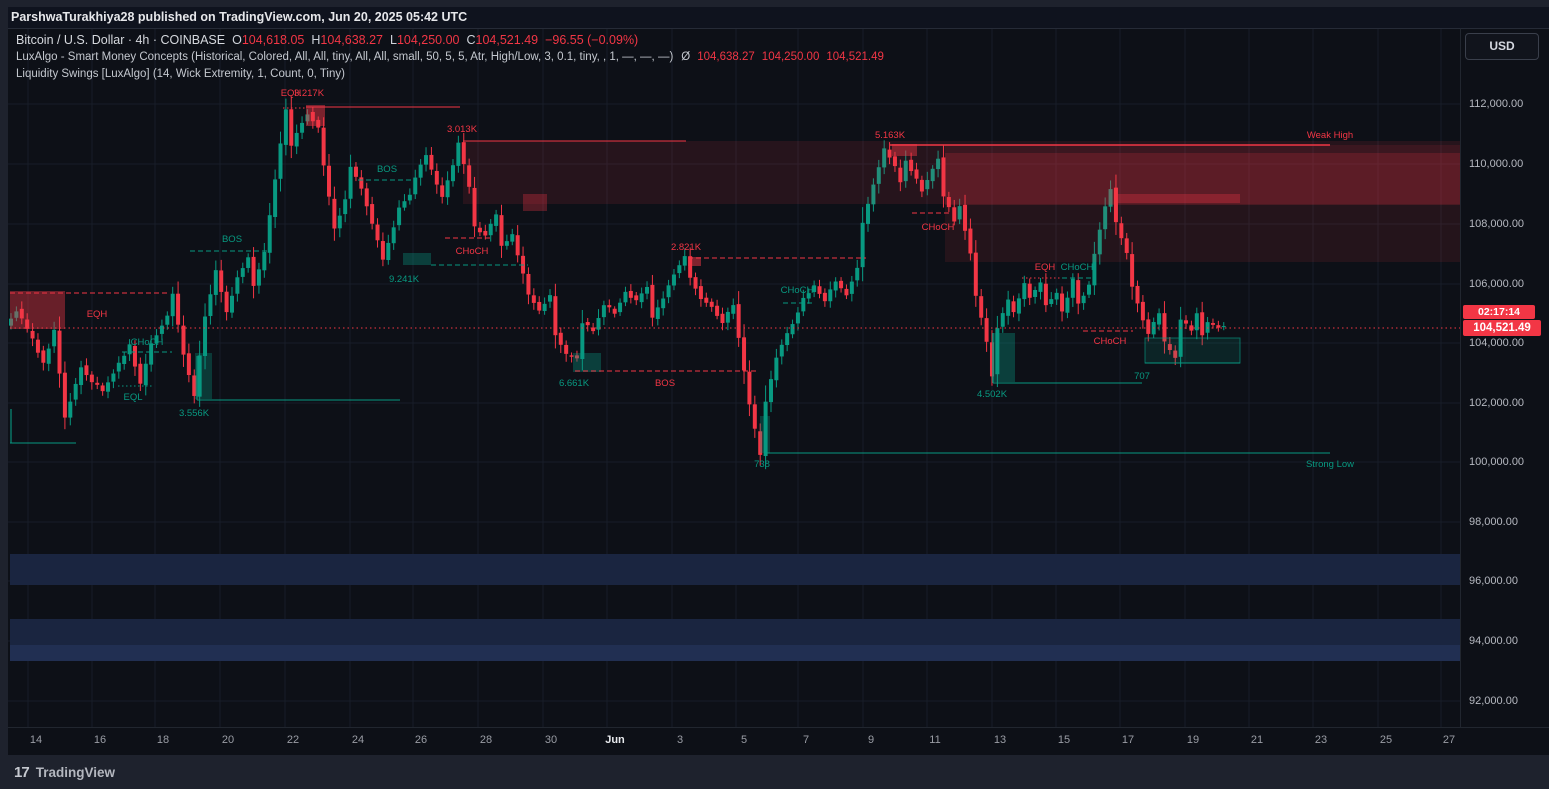 This screenshot has height=789, width=1549. What do you see at coordinates (471, 40) in the screenshot?
I see `ohlc-label: C` at bounding box center [471, 40].